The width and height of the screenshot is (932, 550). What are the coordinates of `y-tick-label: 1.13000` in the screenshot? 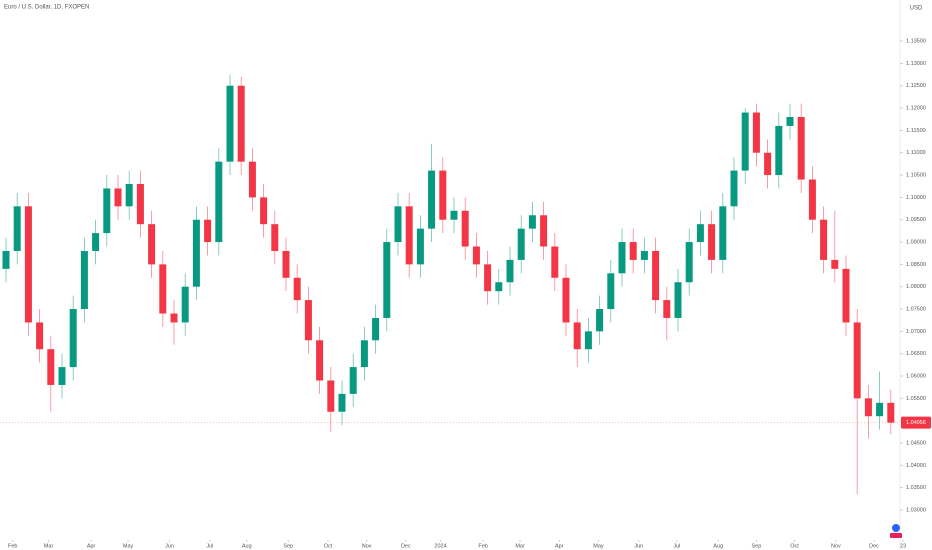 It's located at (916, 64).